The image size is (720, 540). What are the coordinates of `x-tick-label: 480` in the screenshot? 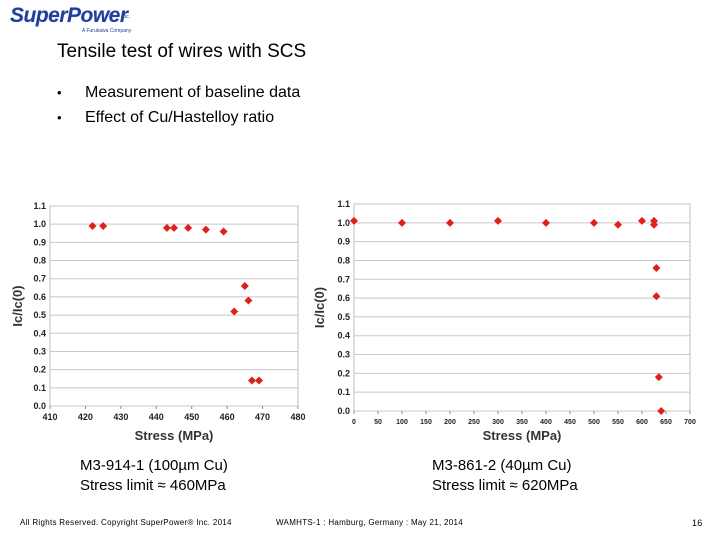 It's located at (297, 417).